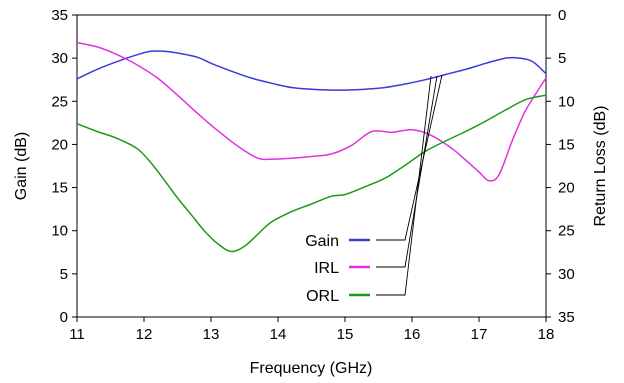 The height and width of the screenshot is (383, 624). I want to click on x-tick-label: 16, so click(412, 334).